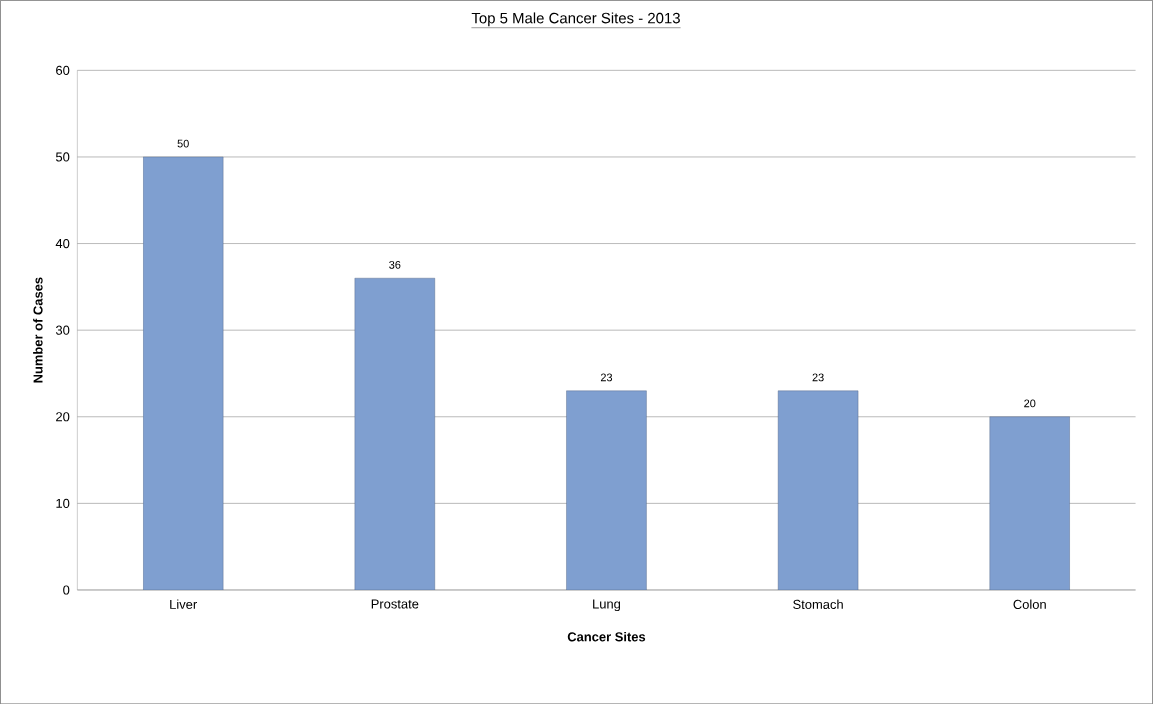  Describe the element at coordinates (62, 157) in the screenshot. I see `y-tick-label: 50` at that location.